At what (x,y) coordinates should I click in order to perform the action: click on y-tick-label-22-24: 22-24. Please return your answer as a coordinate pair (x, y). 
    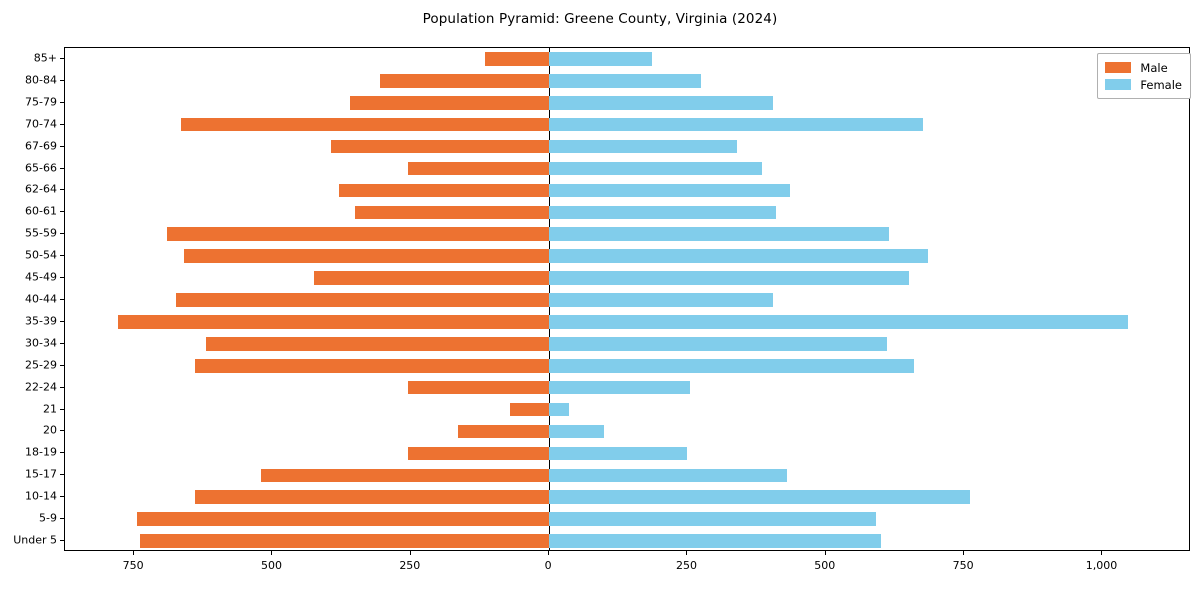
    Looking at the image, I should click on (41, 387).